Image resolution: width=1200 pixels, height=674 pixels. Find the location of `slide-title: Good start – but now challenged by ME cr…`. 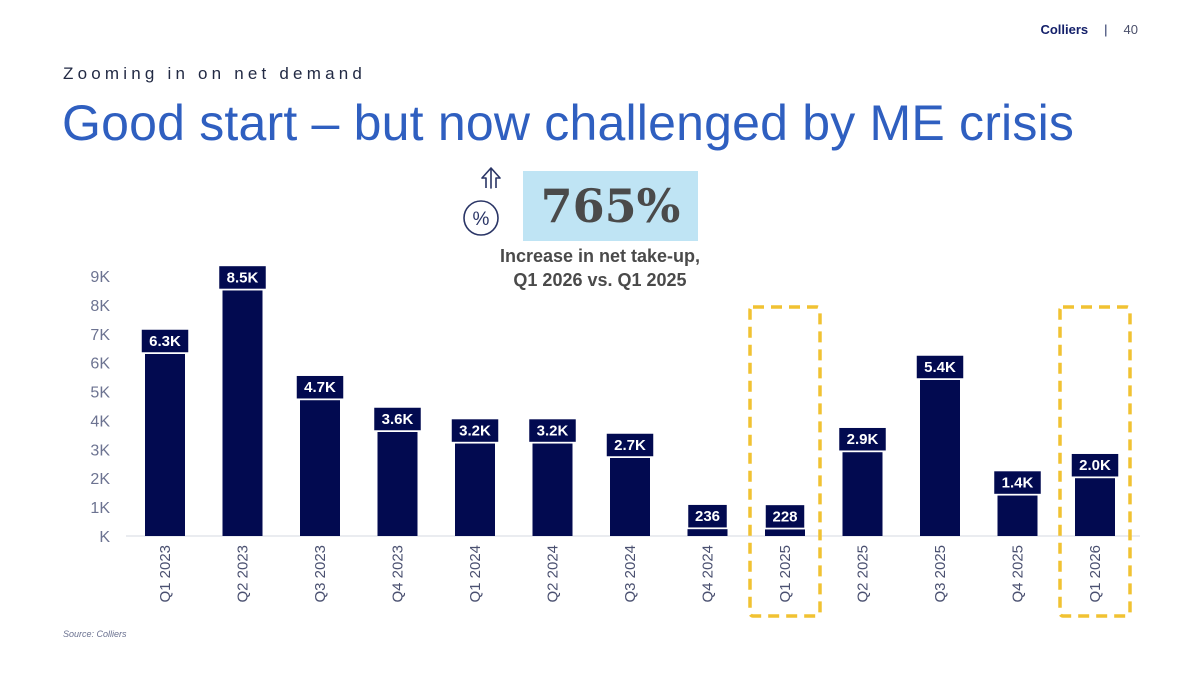

slide-title: Good start – but now challenged by ME cr… is located at coordinates (568, 123).